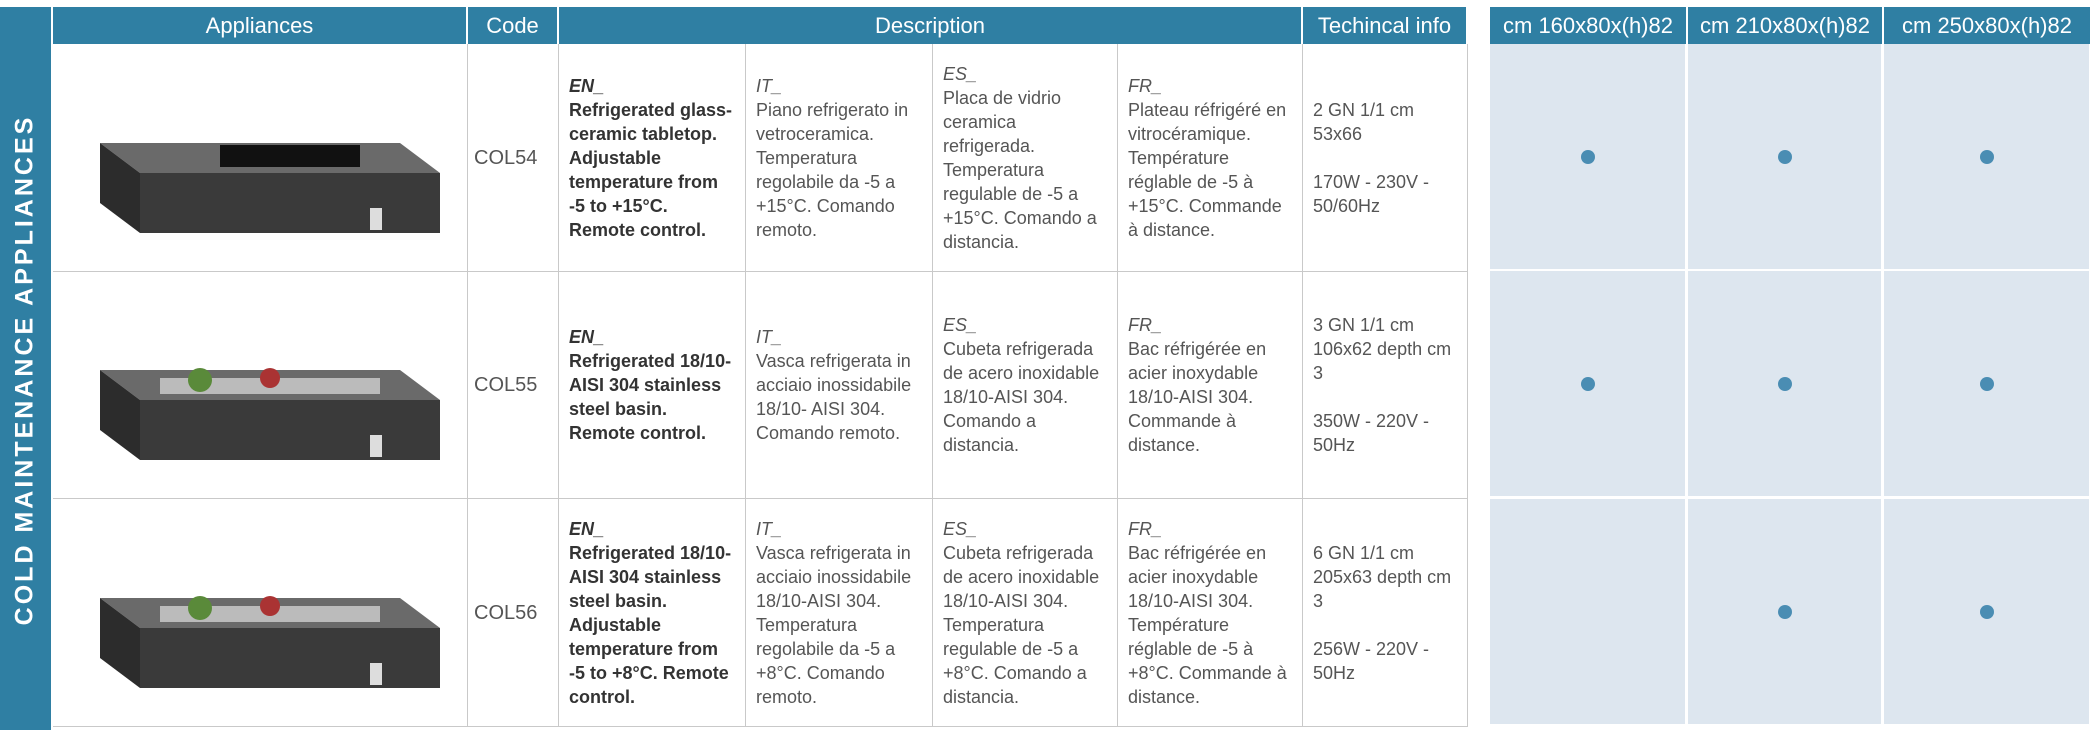 This screenshot has height=730, width=2092. Describe the element at coordinates (1385, 158) in the screenshot. I see `tech-cell: 2 GN 1/1 cm 53x66 170W - 230V - 50/60Hz` at that location.